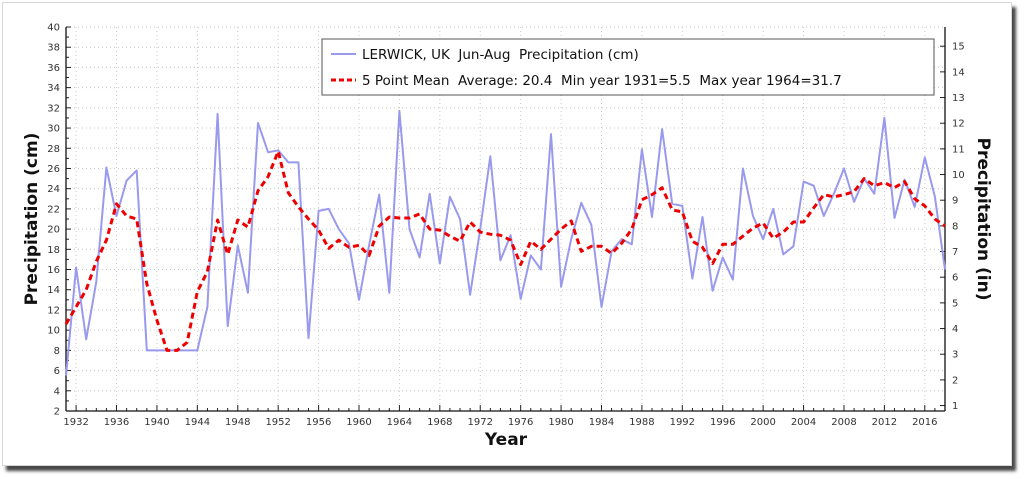 The width and height of the screenshot is (1024, 479). What do you see at coordinates (958, 175) in the screenshot?
I see `y-tick-label-right: 10` at bounding box center [958, 175].